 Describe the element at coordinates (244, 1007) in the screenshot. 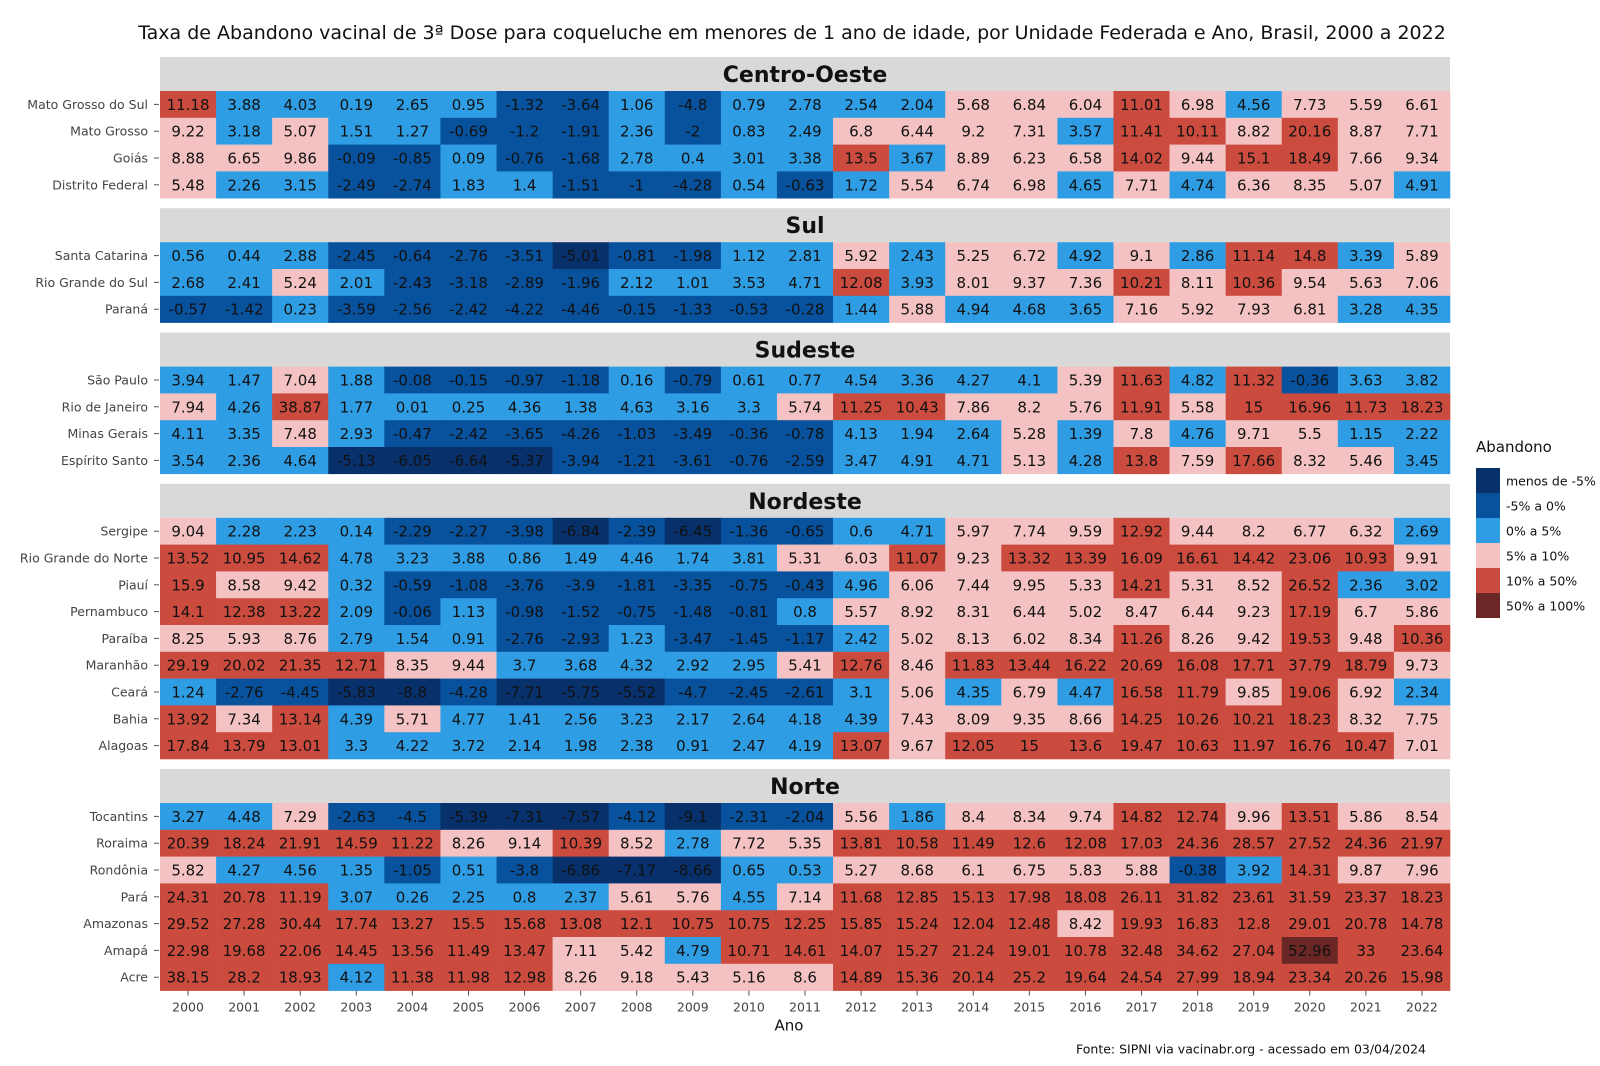

I see `x-tick-label: 2001` at that location.